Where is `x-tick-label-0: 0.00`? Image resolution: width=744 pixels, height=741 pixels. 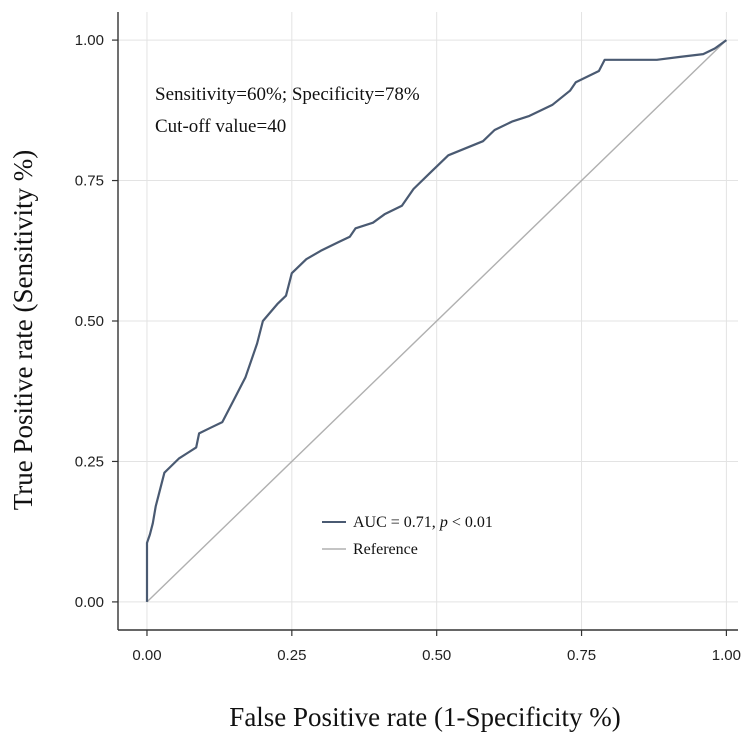 x-tick-label-0: 0.00 is located at coordinates (146, 655).